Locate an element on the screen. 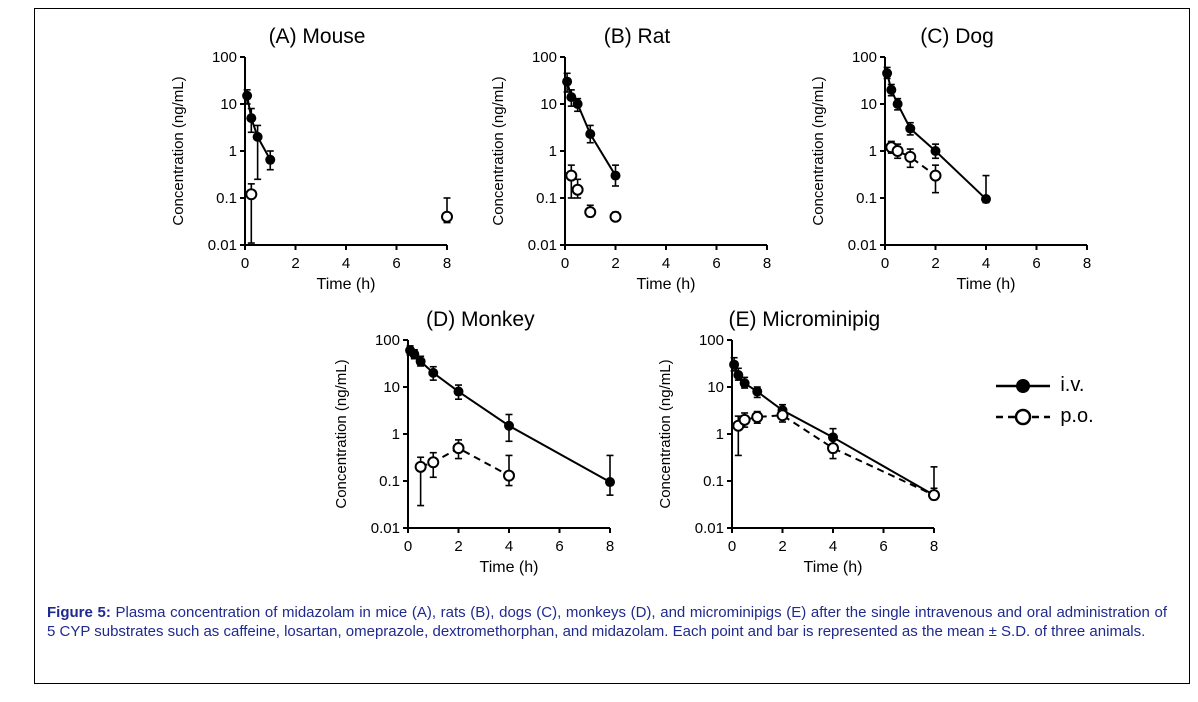 The height and width of the screenshot is (702, 1198). legend-label-po: p.o. is located at coordinates (1077, 416).